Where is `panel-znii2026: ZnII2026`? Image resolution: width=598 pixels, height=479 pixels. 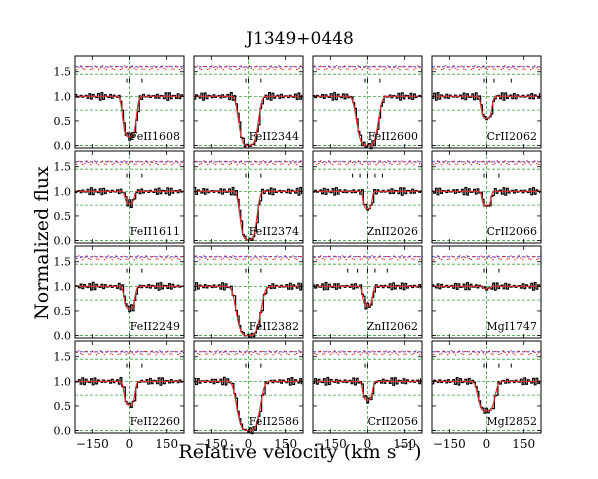 panel-znii2026: ZnII2026 is located at coordinates (367, 197).